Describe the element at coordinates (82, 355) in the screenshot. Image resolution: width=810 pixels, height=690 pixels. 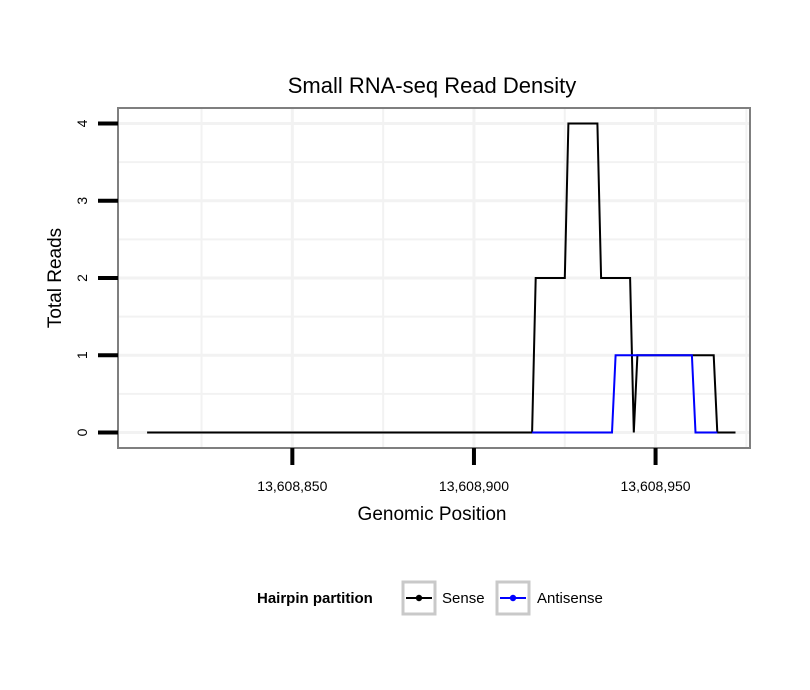
I see `y-tick-label: 1` at that location.